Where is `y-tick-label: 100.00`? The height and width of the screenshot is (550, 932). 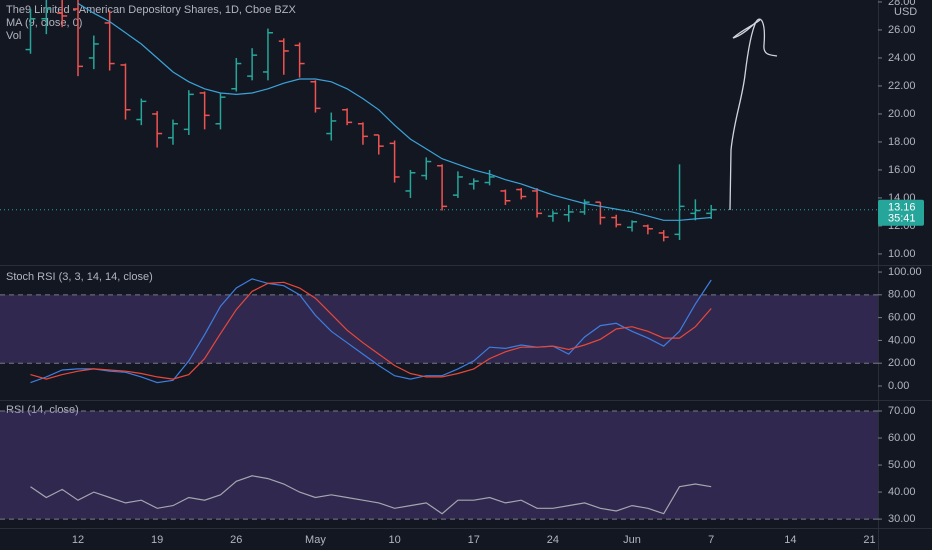
y-tick-label: 100.00 is located at coordinates (905, 272).